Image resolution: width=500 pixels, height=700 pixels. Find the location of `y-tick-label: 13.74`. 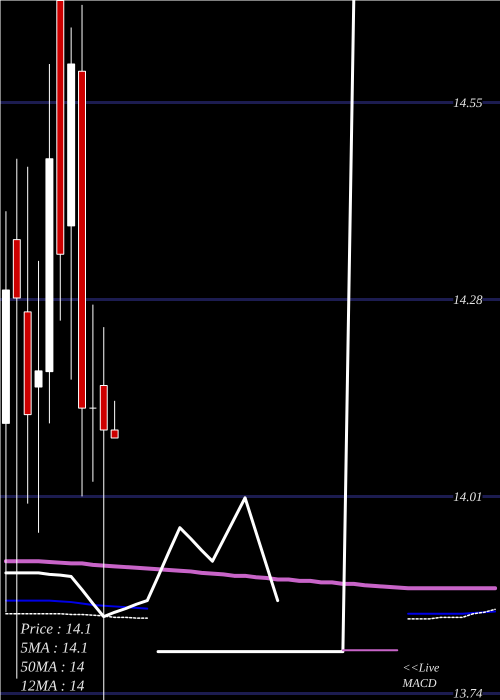

y-tick-label: 13.74 is located at coordinates (468, 693).